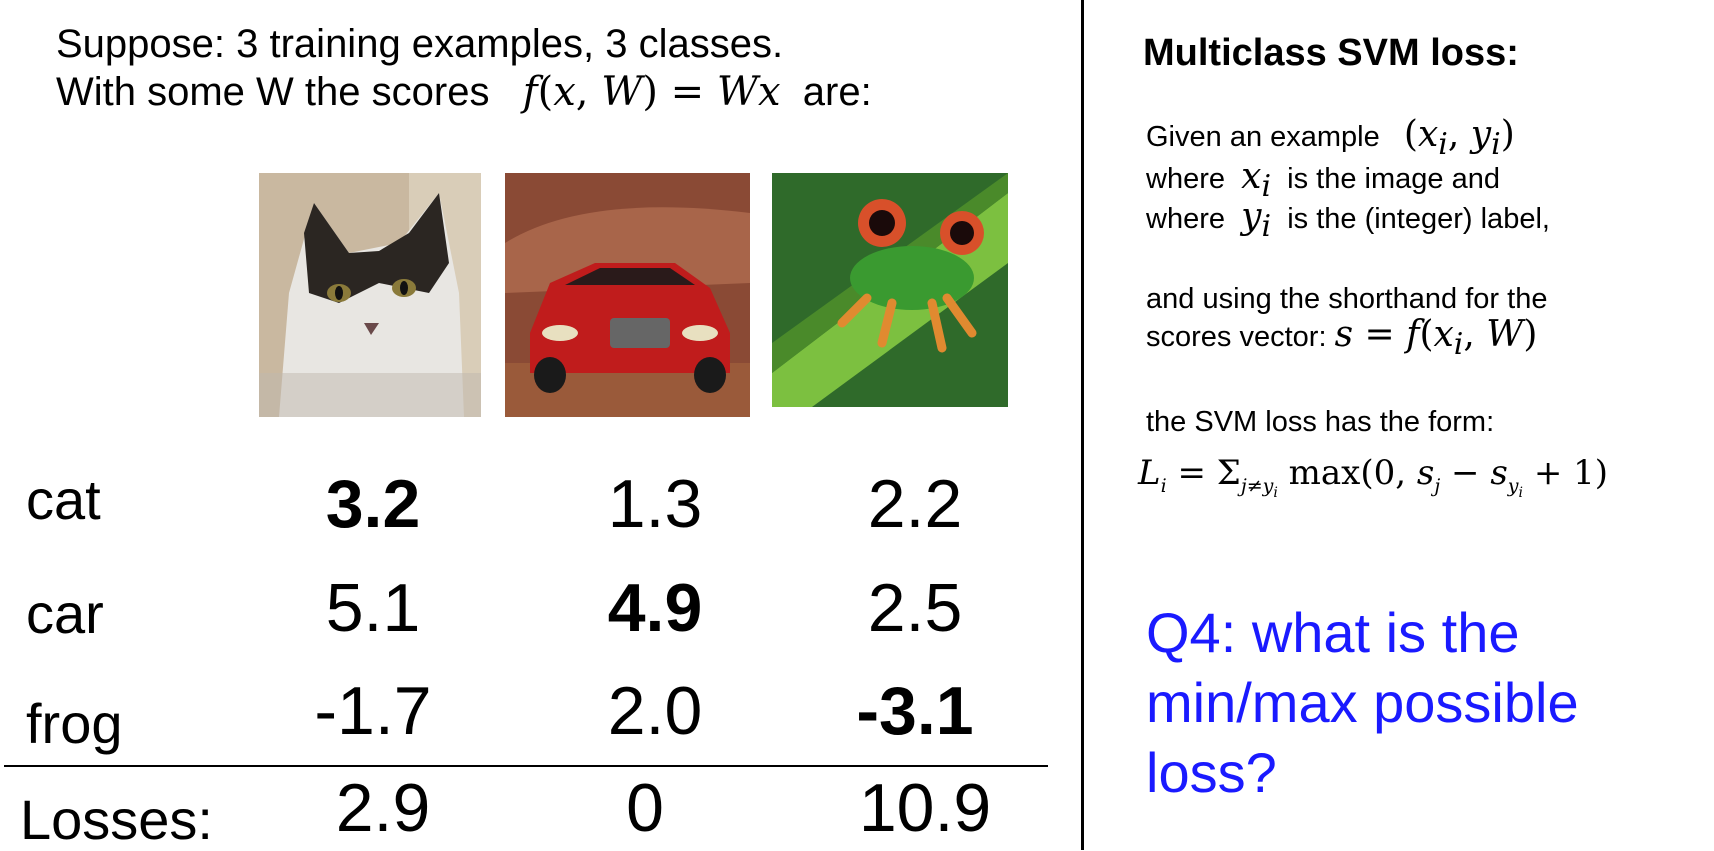 The height and width of the screenshot is (851, 1714). Describe the element at coordinates (1082, 425) in the screenshot. I see `panel-divider` at that location.